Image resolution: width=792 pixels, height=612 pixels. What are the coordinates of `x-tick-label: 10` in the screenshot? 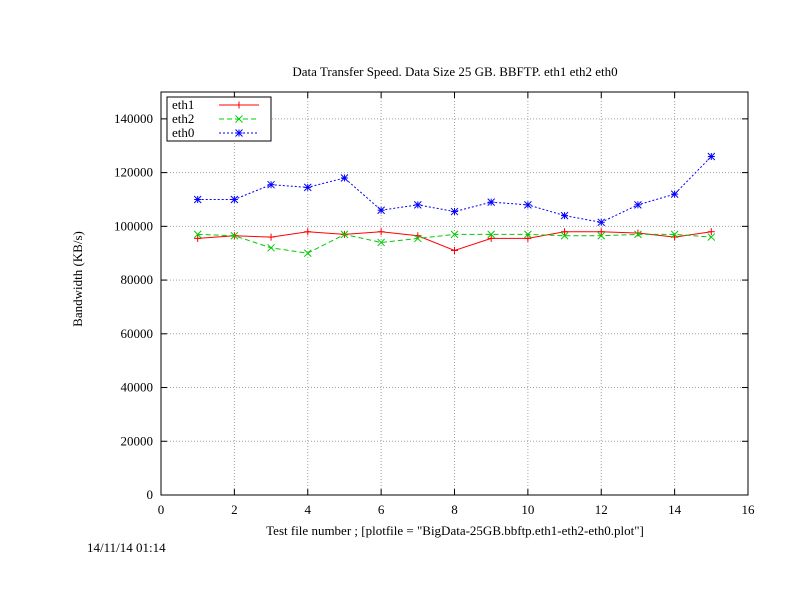 It's located at (527, 509).